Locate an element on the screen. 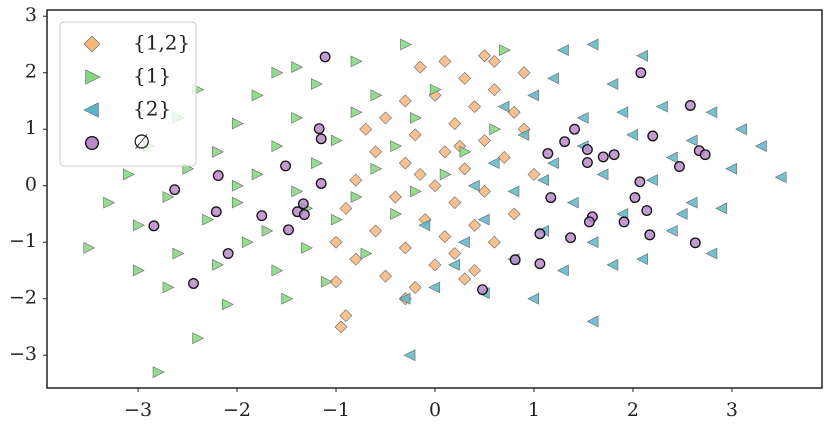 The height and width of the screenshot is (429, 831). legend-marker is located at coordinates (92, 143).